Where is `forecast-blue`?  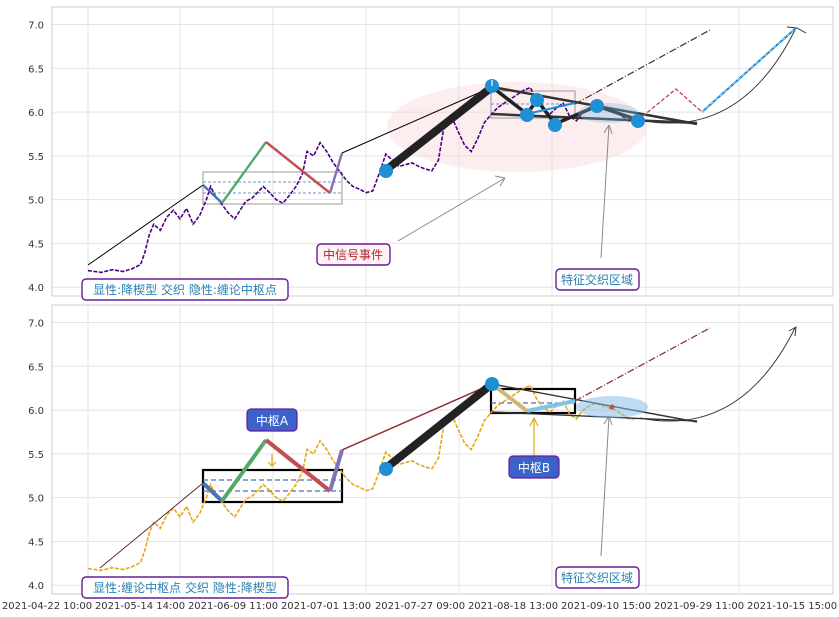 forecast-blue is located at coordinates (749, 70).